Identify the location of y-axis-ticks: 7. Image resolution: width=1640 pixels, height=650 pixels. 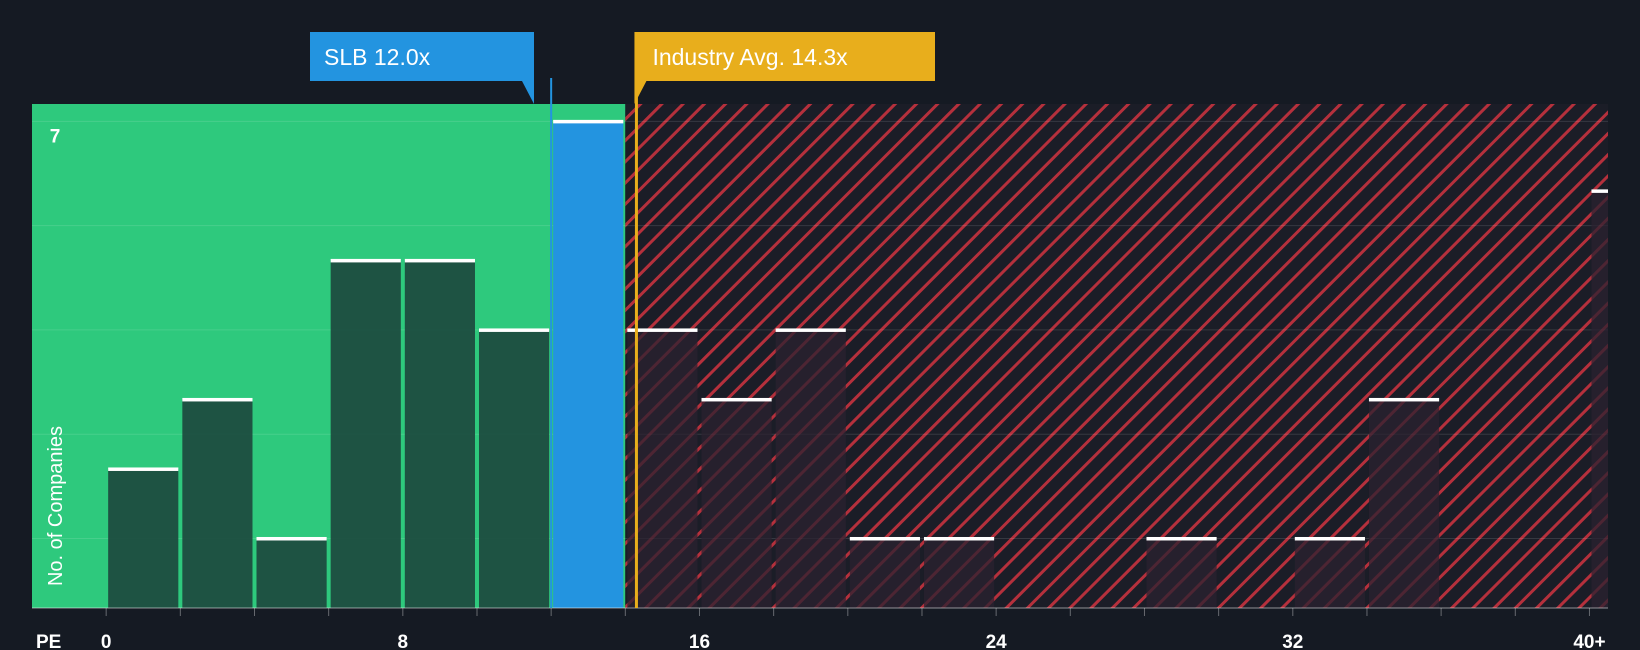
(55, 136).